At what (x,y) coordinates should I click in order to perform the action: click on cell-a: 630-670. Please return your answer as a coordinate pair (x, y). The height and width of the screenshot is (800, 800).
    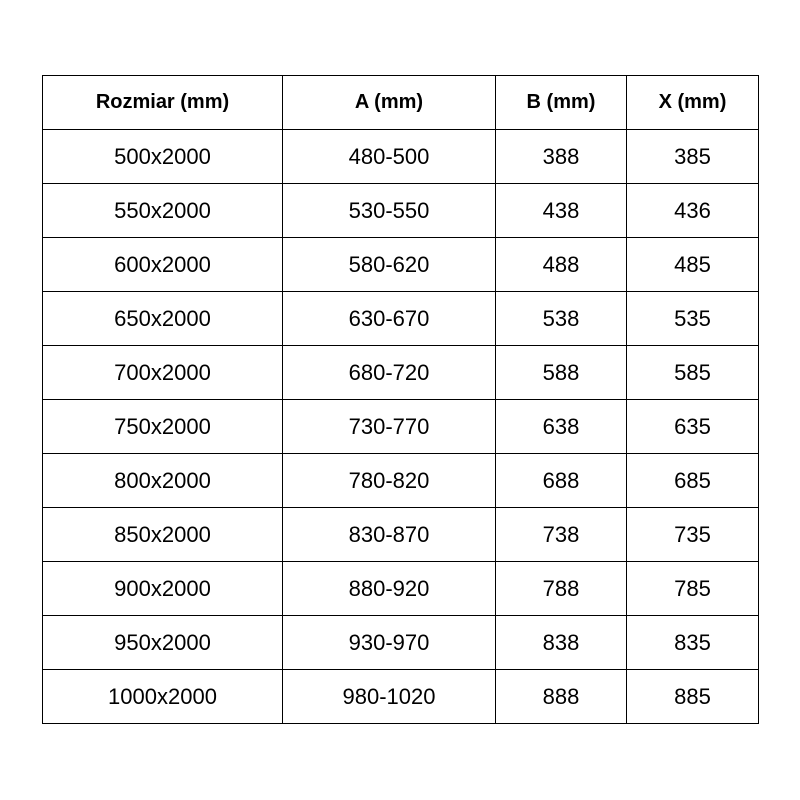
    Looking at the image, I should click on (389, 318).